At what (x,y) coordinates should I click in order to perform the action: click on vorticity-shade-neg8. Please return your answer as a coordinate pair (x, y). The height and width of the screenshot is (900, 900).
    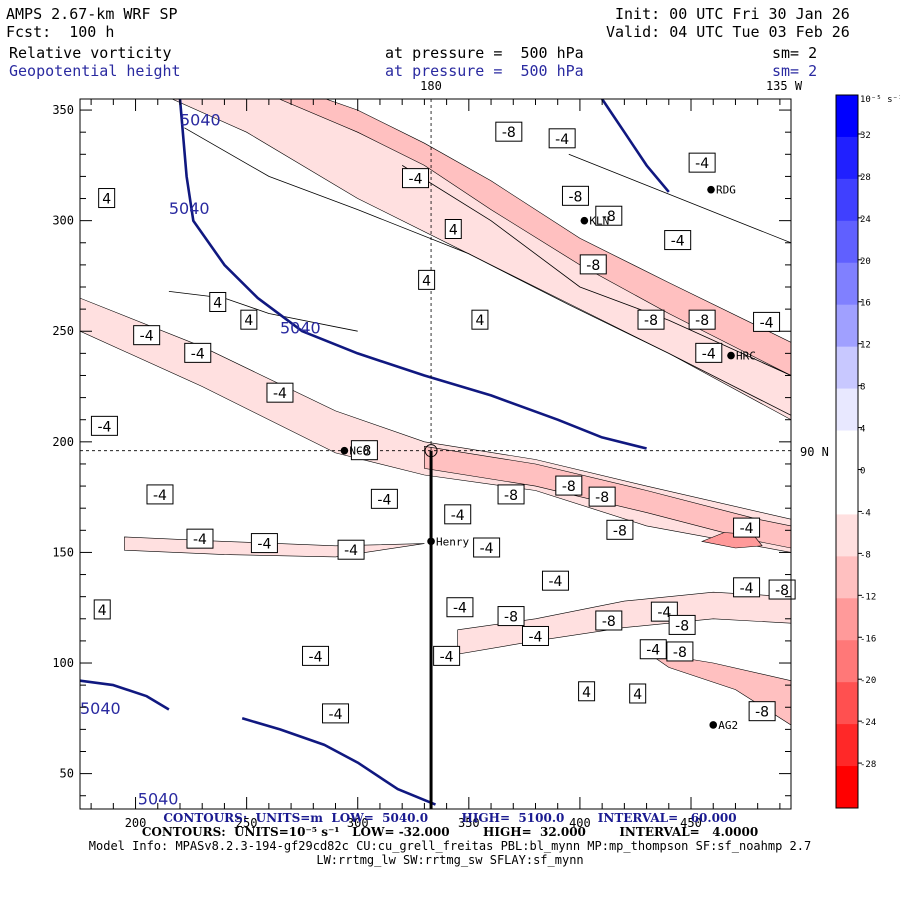
    Looking at the image, I should click on (718, 688).